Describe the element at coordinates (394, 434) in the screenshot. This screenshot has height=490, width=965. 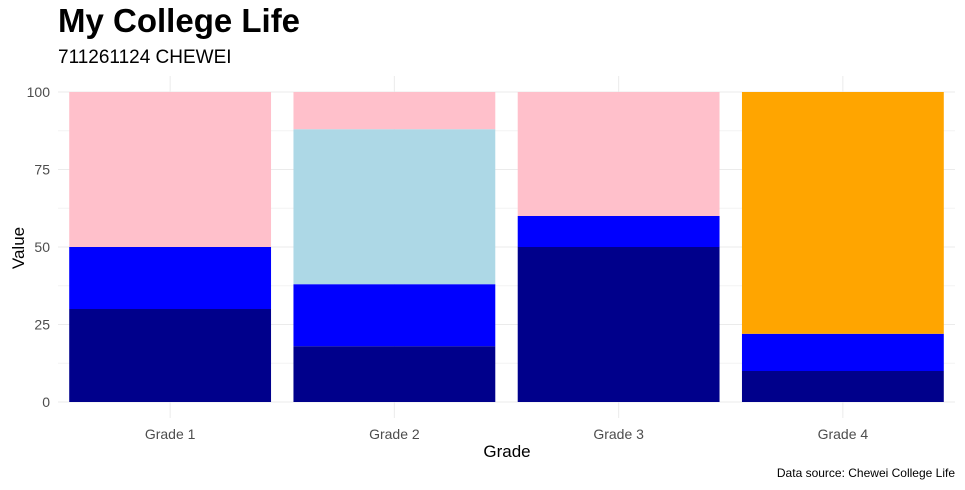
I see `x-tick-label: Grade 2` at that location.